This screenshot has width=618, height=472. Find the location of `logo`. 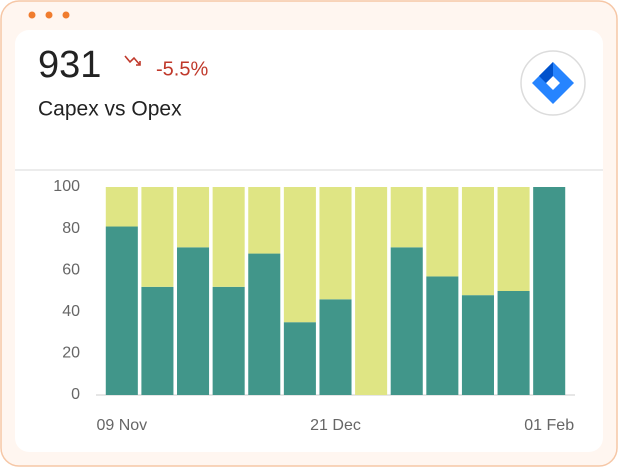

logo is located at coordinates (553, 83).